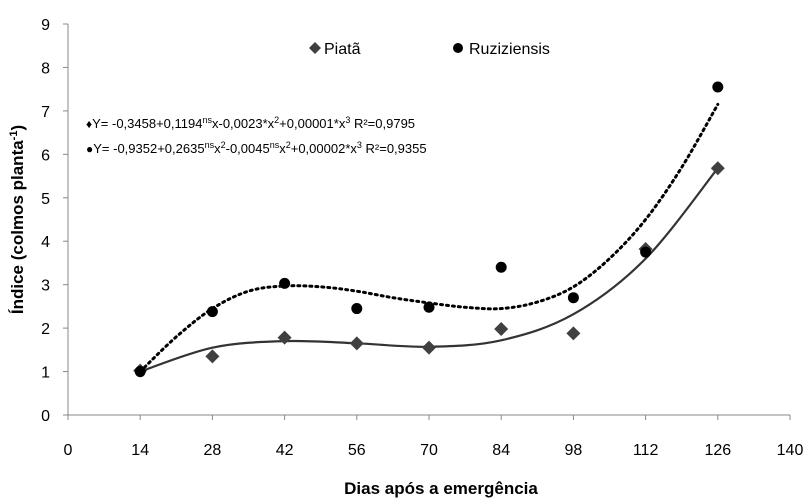  Describe the element at coordinates (45, 199) in the screenshot. I see `y-tick-label: 5` at that location.